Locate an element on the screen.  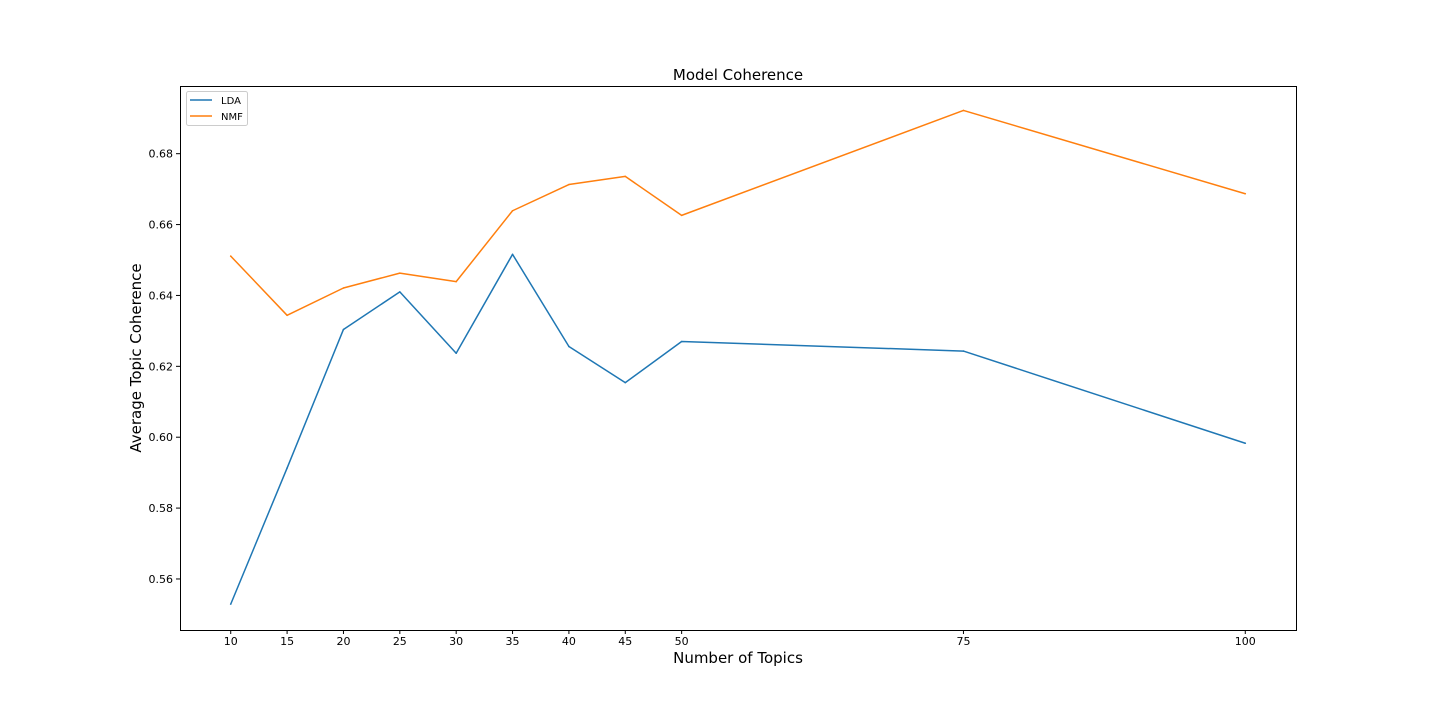
y-tick-label: 0.62 is located at coordinates (161, 366).